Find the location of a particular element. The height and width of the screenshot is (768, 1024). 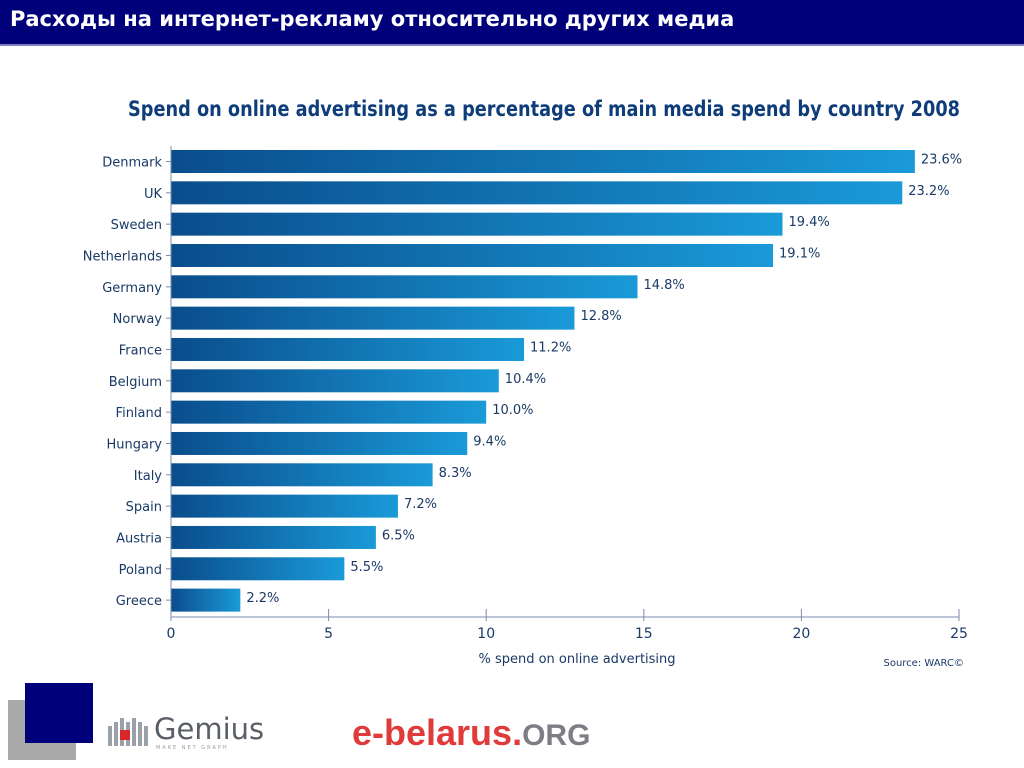

bar-austria is located at coordinates (273, 537).